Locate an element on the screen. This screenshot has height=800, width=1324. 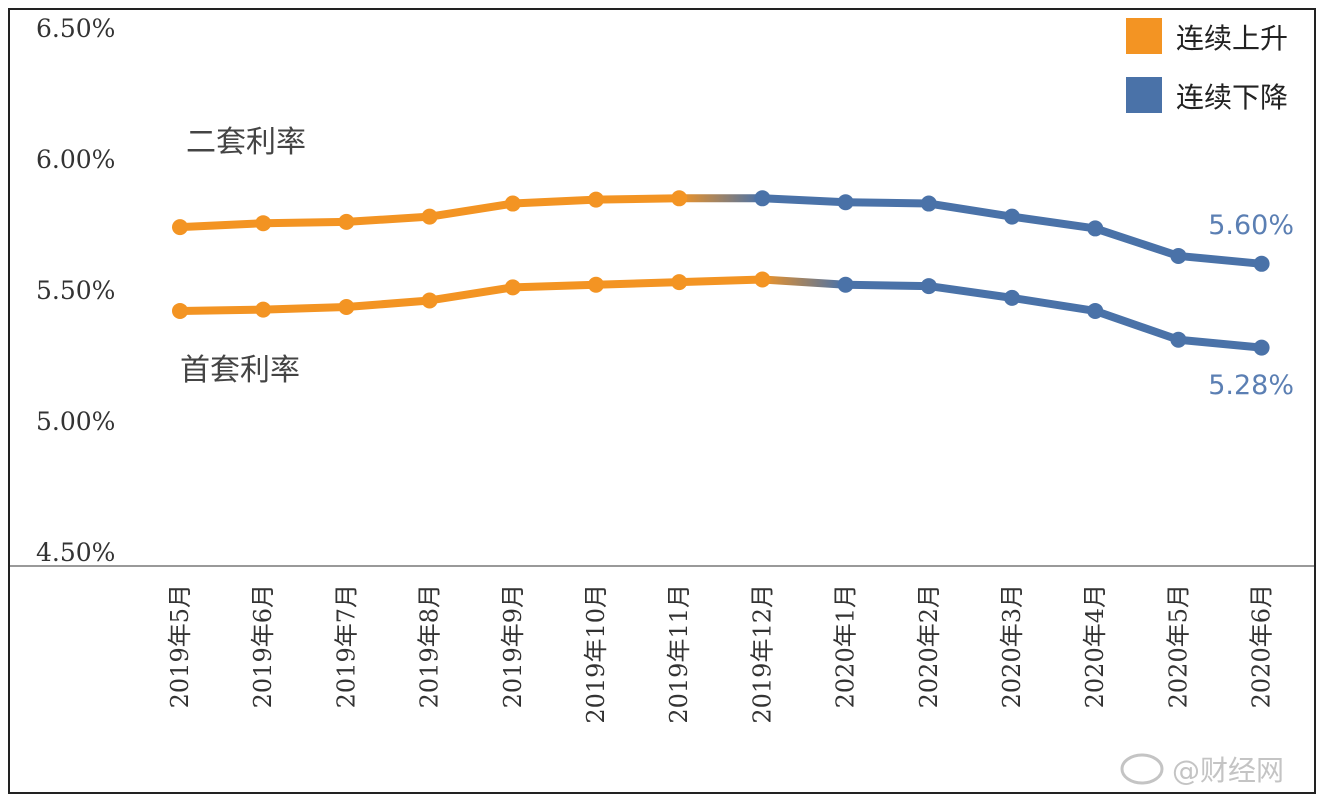
legend-swatch-falling is located at coordinates (1144, 95).